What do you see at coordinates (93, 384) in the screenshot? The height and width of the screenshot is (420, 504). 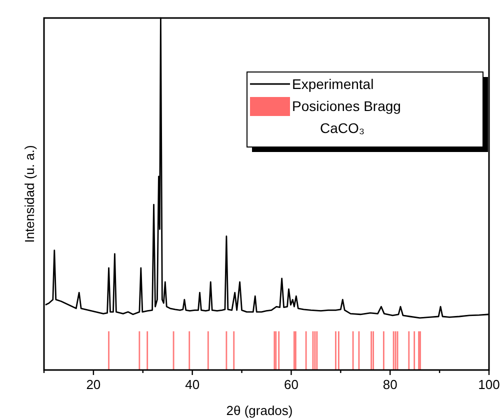 I see `x-tick-label: 20` at bounding box center [93, 384].